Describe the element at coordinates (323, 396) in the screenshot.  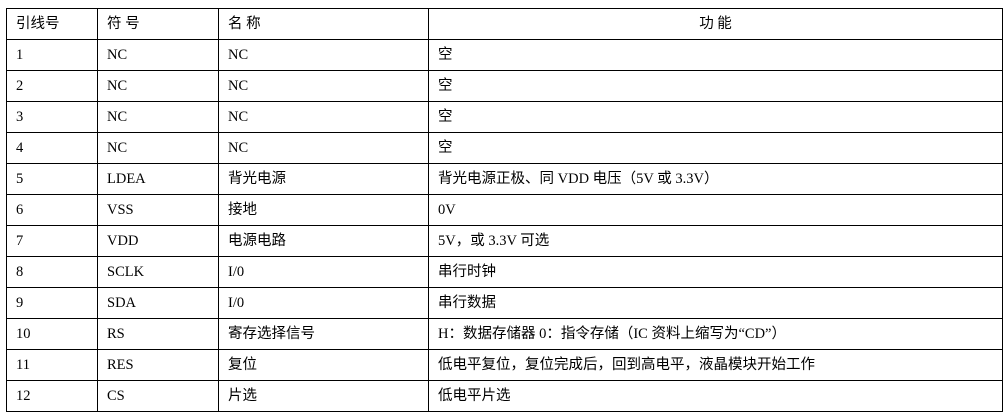
I see `cell-name: 片选` at that location.